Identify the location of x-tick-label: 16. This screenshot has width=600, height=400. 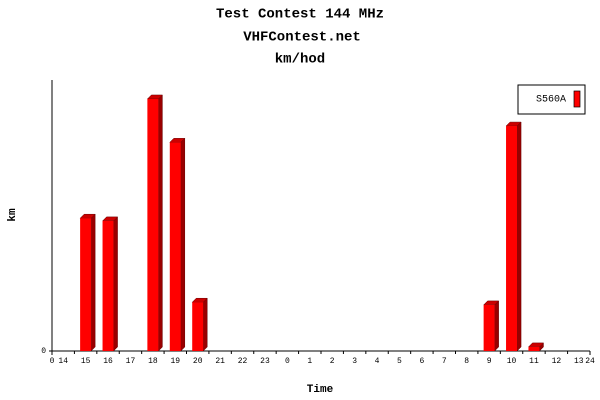
(108, 361).